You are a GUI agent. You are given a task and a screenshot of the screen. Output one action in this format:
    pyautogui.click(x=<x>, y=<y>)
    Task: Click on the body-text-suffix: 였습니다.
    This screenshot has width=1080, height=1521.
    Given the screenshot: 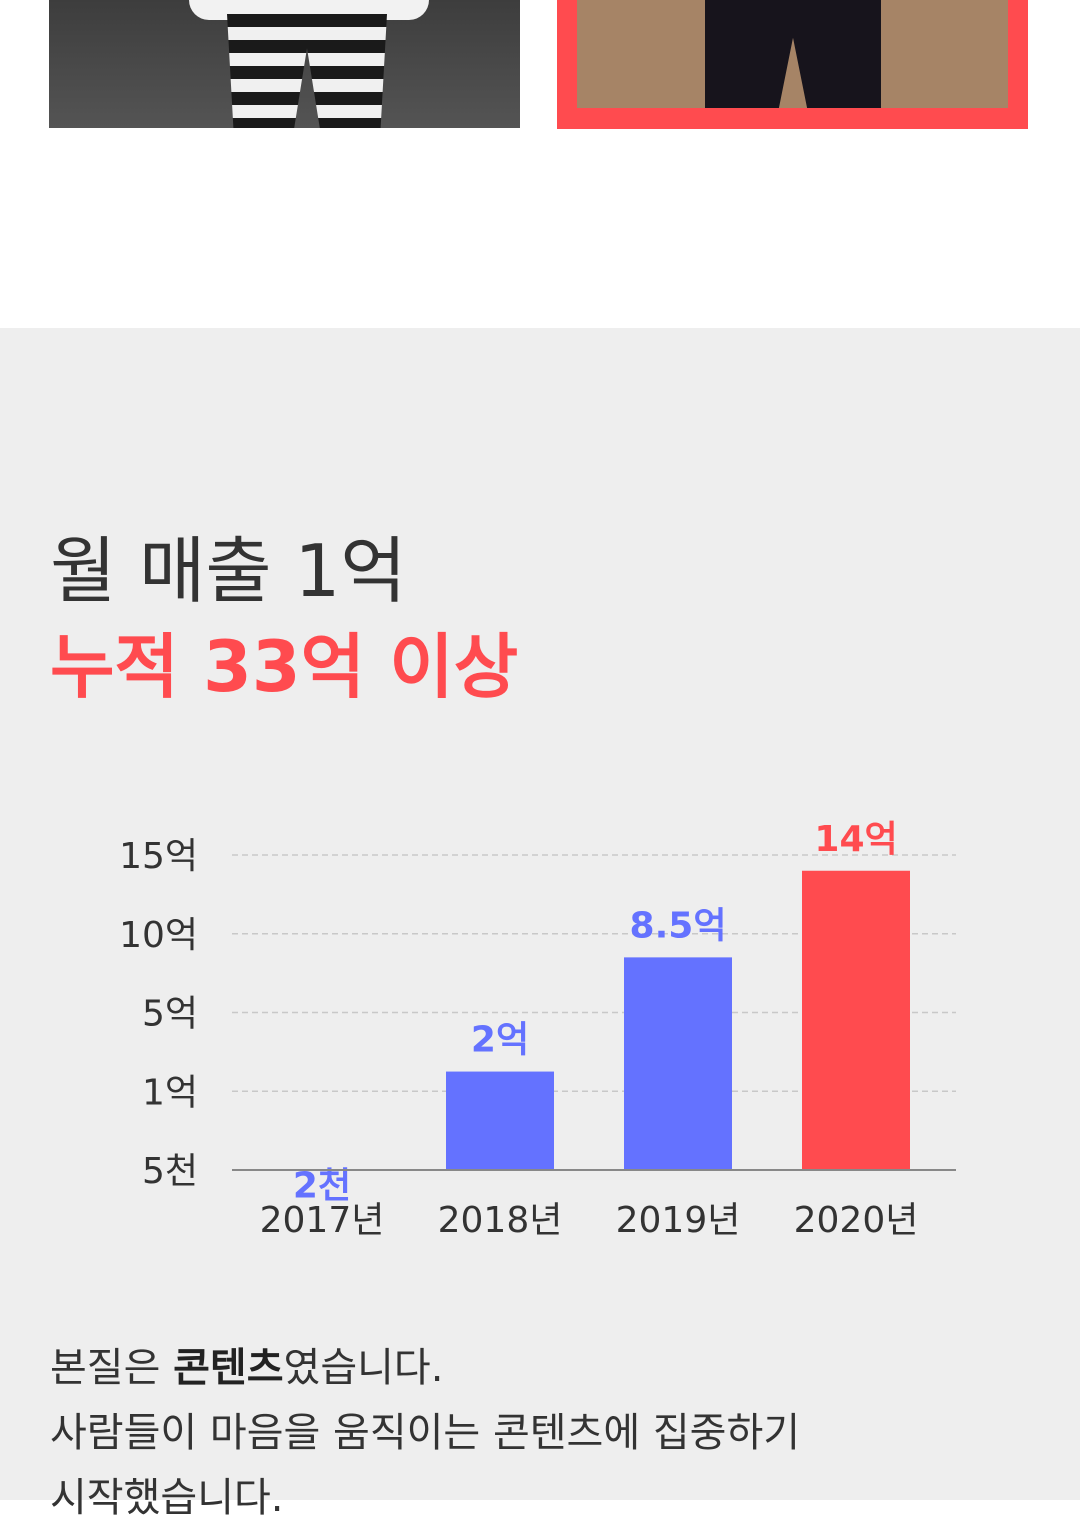 What is the action you would take?
    pyautogui.click(x=363, y=1368)
    